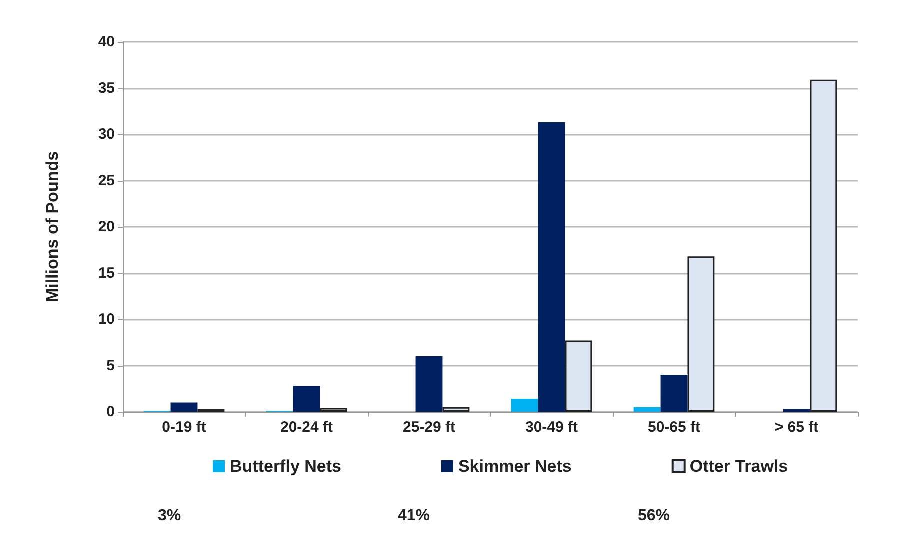 The width and height of the screenshot is (911, 548). Describe the element at coordinates (106, 134) in the screenshot. I see `y-tick-label: 30` at that location.